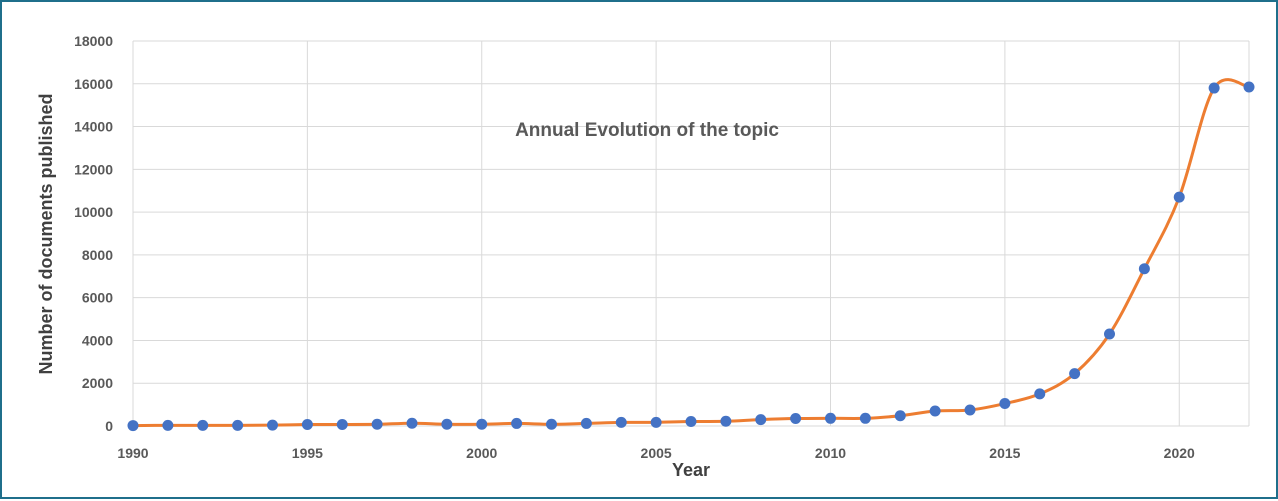 The image size is (1278, 501). Describe the element at coordinates (97, 383) in the screenshot. I see `y-tick-label: 2000` at that location.